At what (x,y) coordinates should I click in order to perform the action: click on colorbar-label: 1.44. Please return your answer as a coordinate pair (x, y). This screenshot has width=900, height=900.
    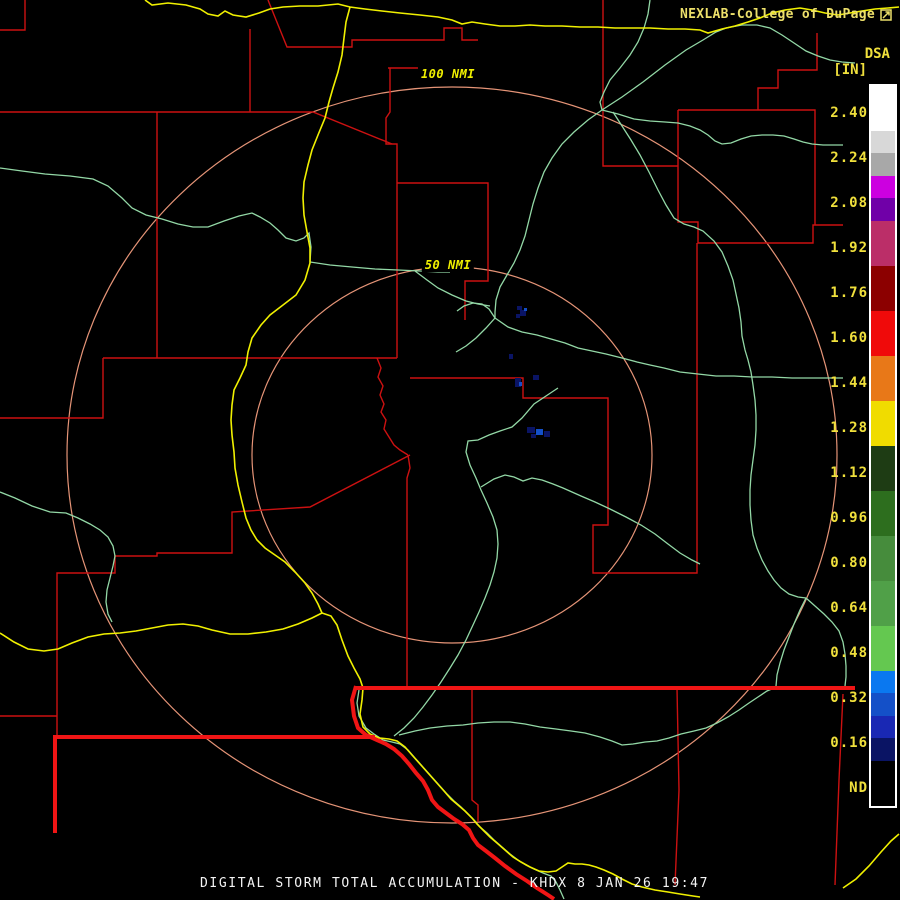
    Looking at the image, I should click on (849, 383).